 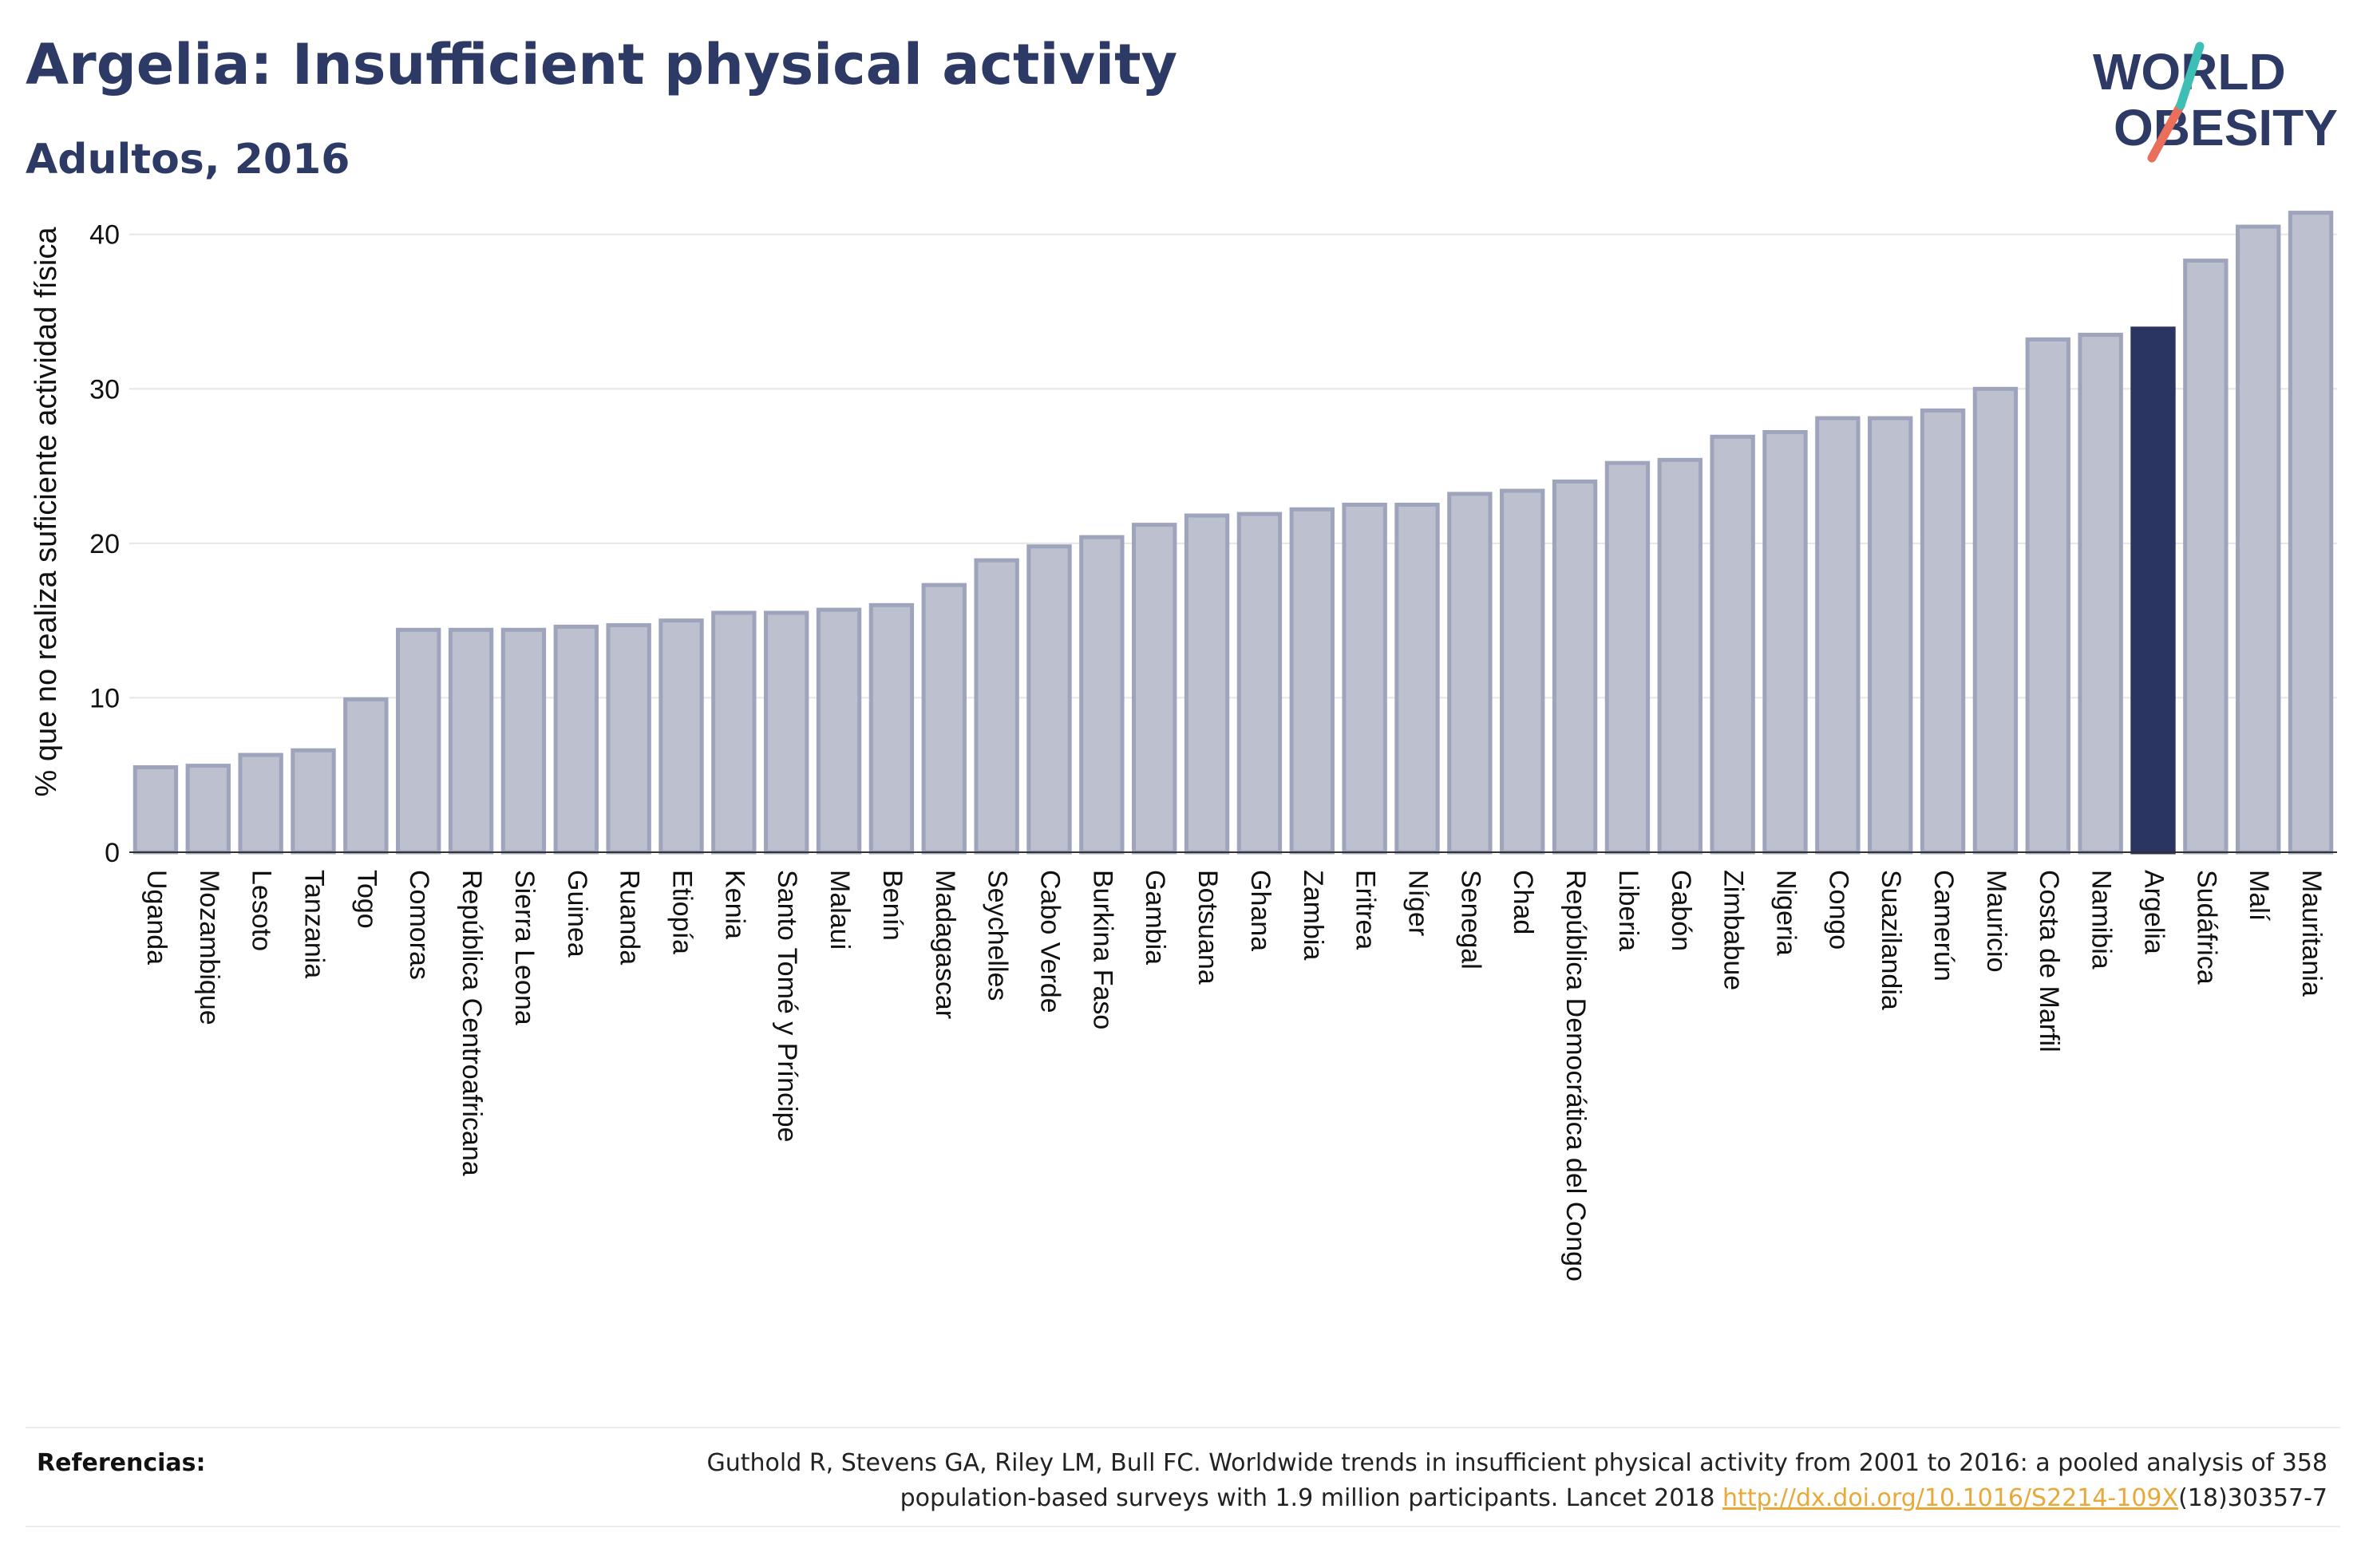 What do you see at coordinates (366, 899) in the screenshot?
I see `x-tick-label: Togo` at bounding box center [366, 899].